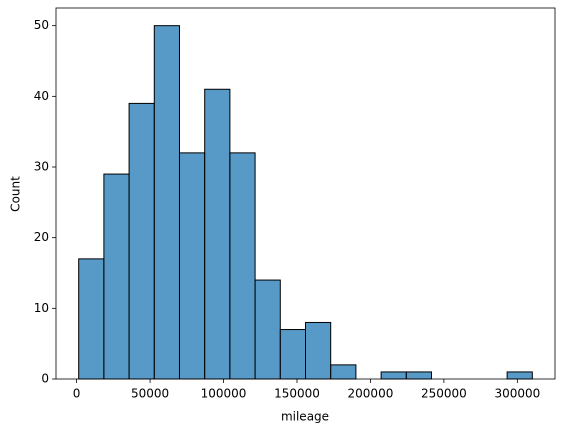  Describe the element at coordinates (41, 167) in the screenshot. I see `y-tick-label: 30` at that location.